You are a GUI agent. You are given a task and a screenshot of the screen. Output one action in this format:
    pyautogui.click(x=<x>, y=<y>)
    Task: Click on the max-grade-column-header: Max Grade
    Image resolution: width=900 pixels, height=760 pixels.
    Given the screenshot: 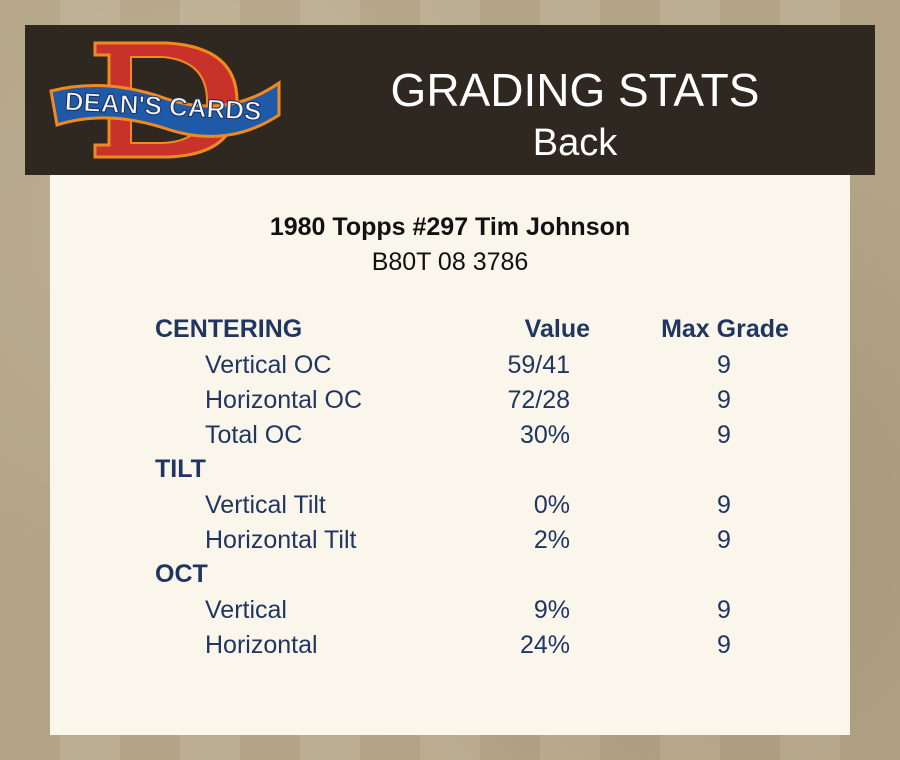 What is the action you would take?
    pyautogui.click(x=725, y=329)
    